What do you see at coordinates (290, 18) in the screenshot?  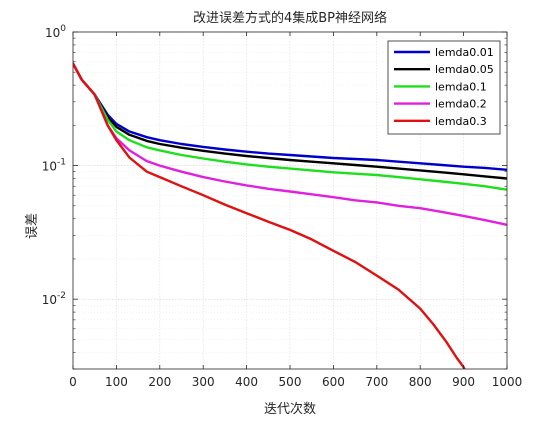 I see `chart-title: 改进误差方式的4集成BP神经网络` at bounding box center [290, 18].